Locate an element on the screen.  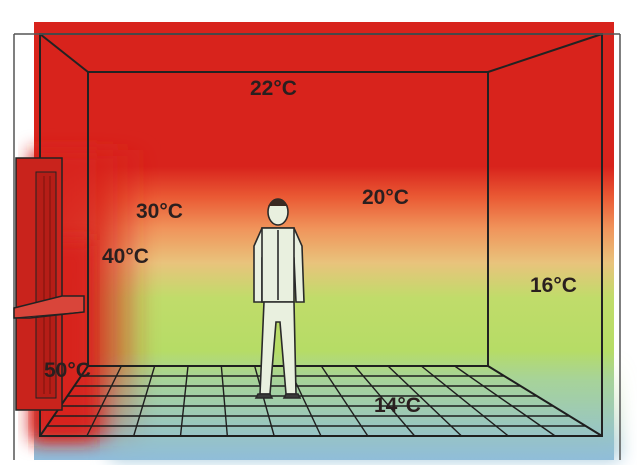
near-heater-high-temp-label: 30°C is located at coordinates (159, 211).